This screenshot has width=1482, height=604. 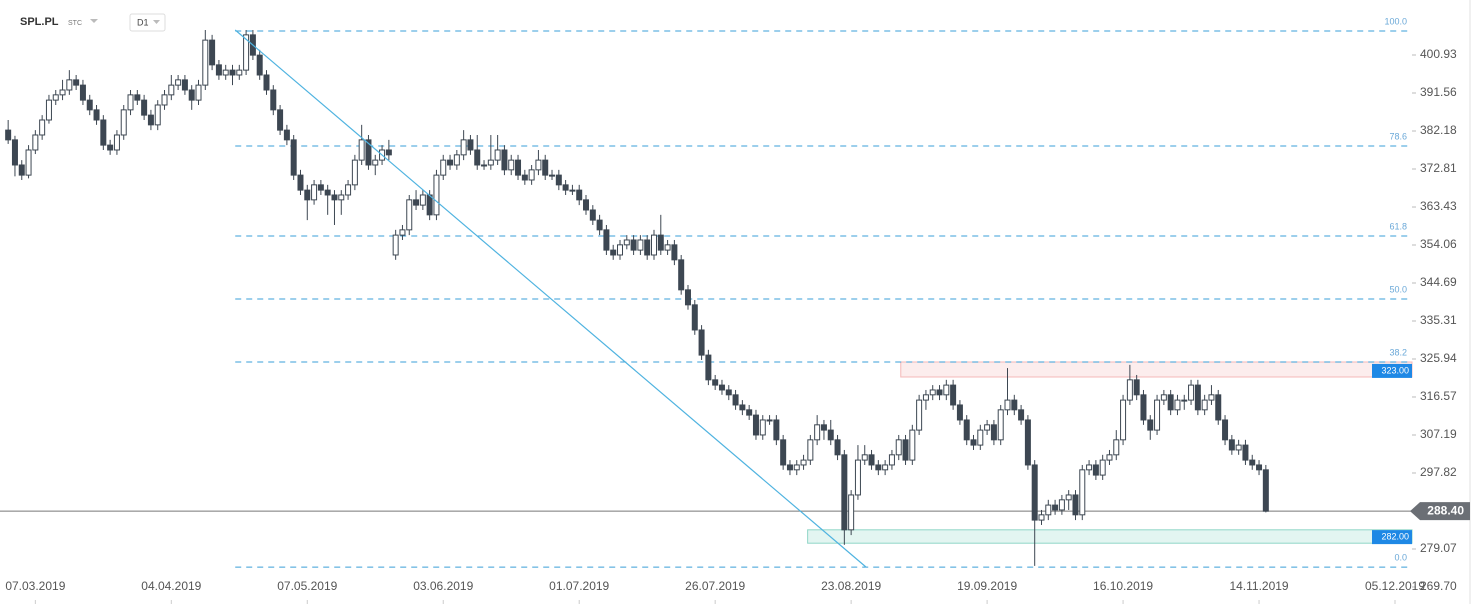 I want to click on x-tick-label: 26.07.2019, so click(x=715, y=586).